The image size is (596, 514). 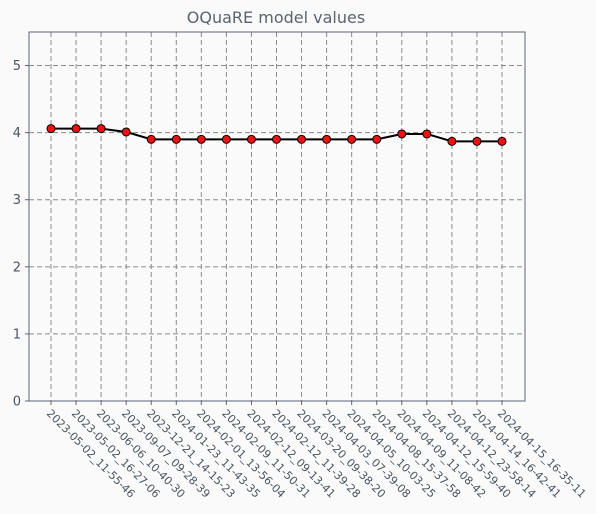 I want to click on y-tick-label: 3, so click(x=17, y=200).